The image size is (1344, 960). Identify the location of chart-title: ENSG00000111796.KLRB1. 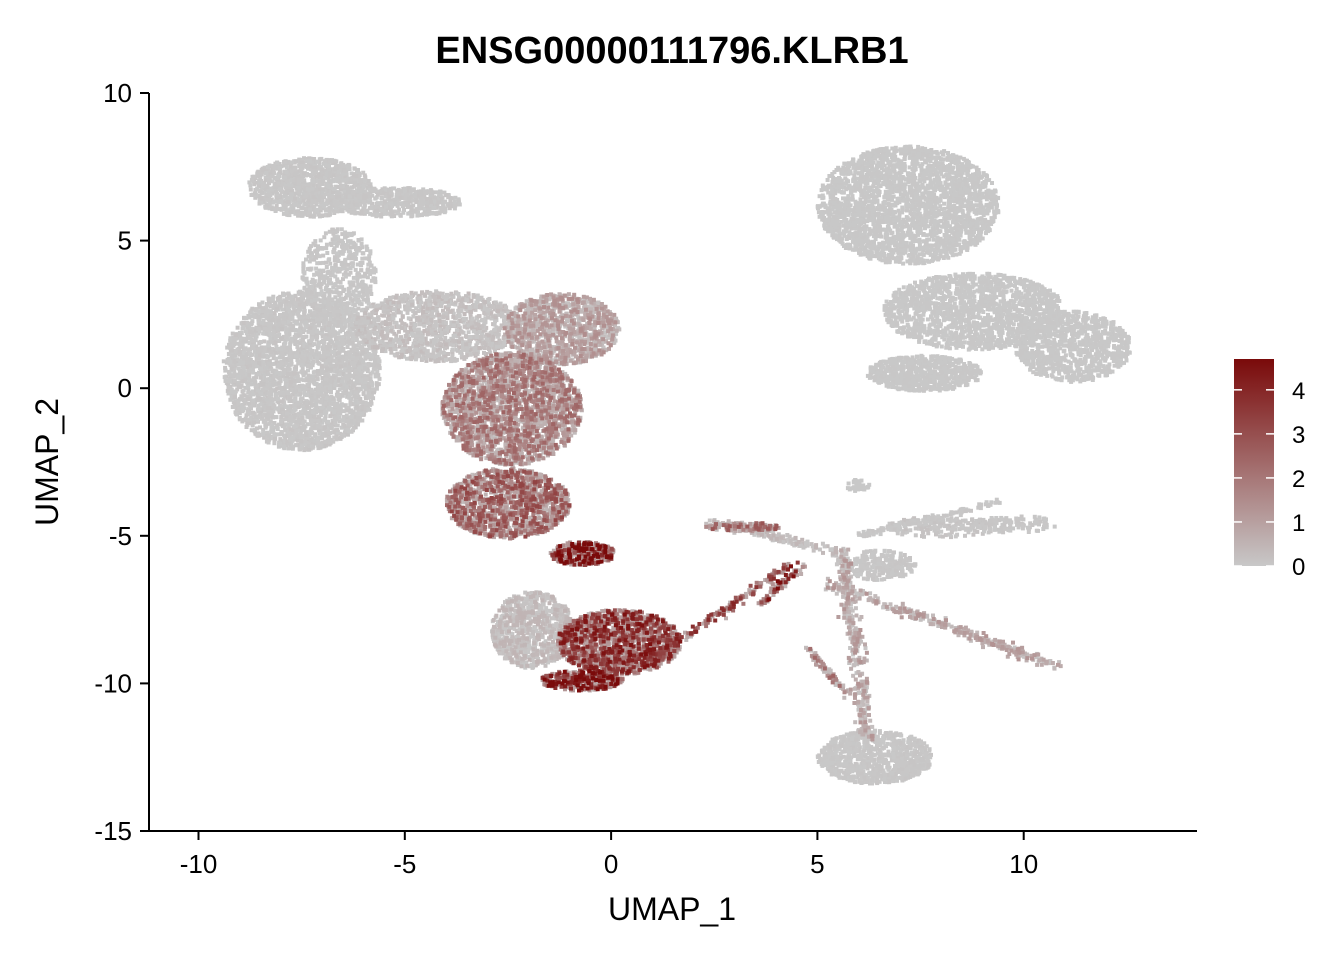
(671, 51).